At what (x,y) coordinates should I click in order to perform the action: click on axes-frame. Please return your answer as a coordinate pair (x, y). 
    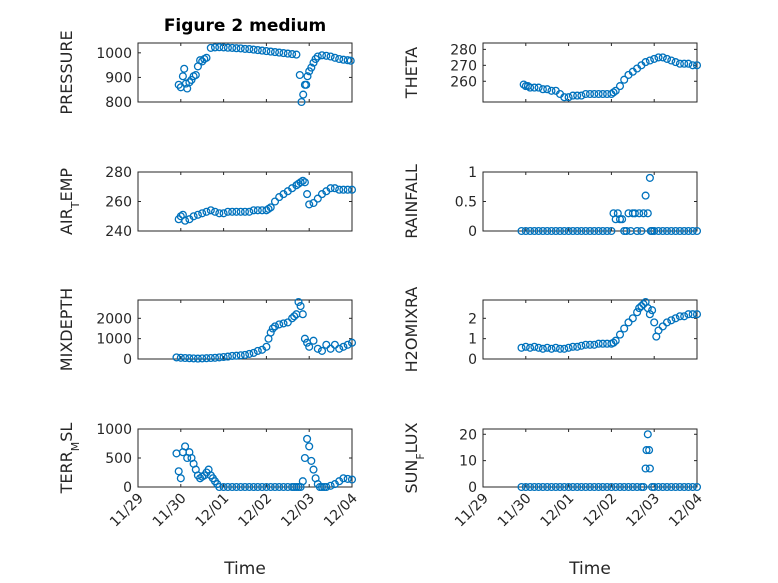
    Looking at the image, I should click on (590, 201).